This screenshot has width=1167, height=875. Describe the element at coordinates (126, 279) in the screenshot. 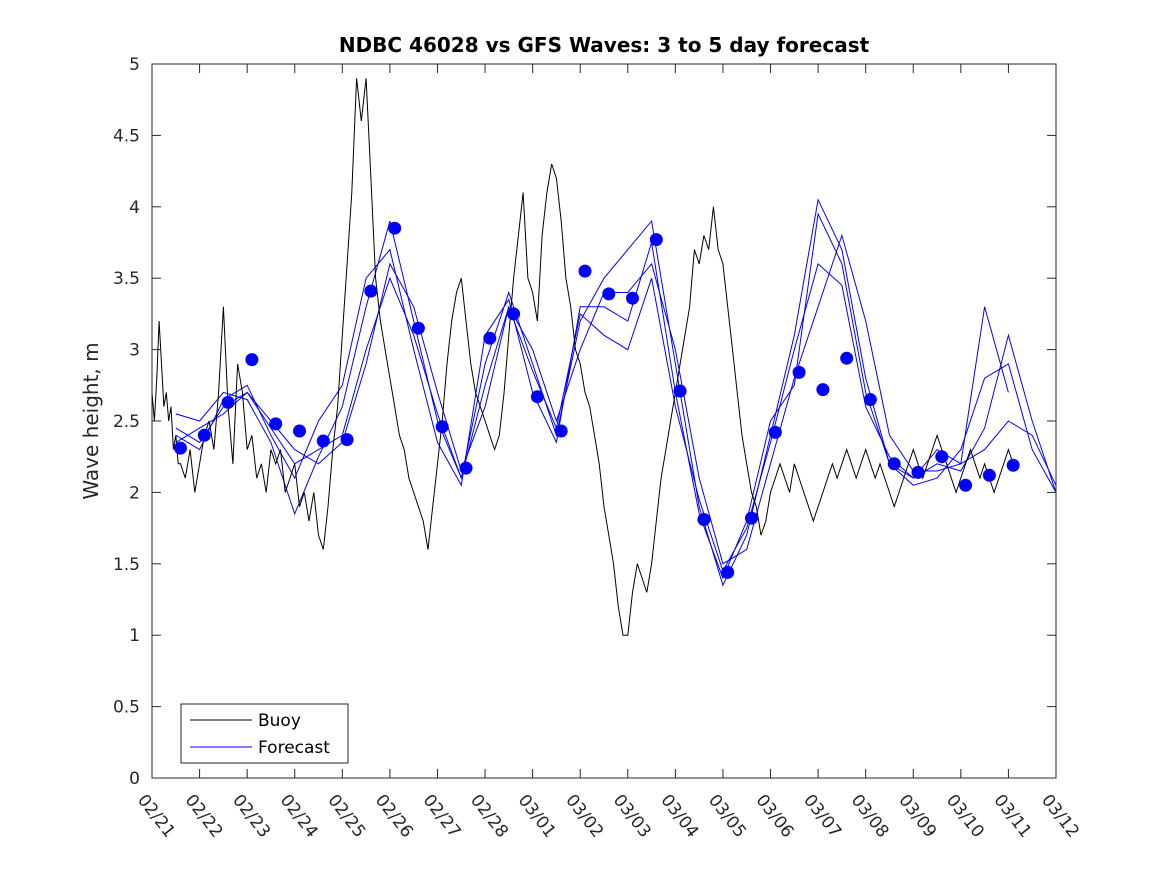

I see `y-tick-label: 3.5` at that location.